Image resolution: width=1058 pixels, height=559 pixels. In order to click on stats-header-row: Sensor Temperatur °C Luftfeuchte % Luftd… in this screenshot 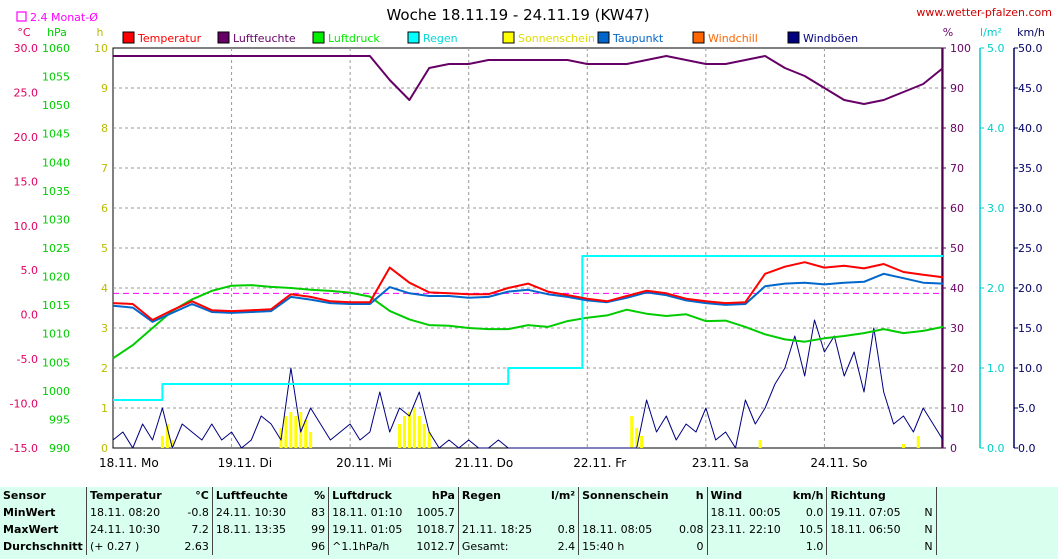, I will do `click(529, 495)`.